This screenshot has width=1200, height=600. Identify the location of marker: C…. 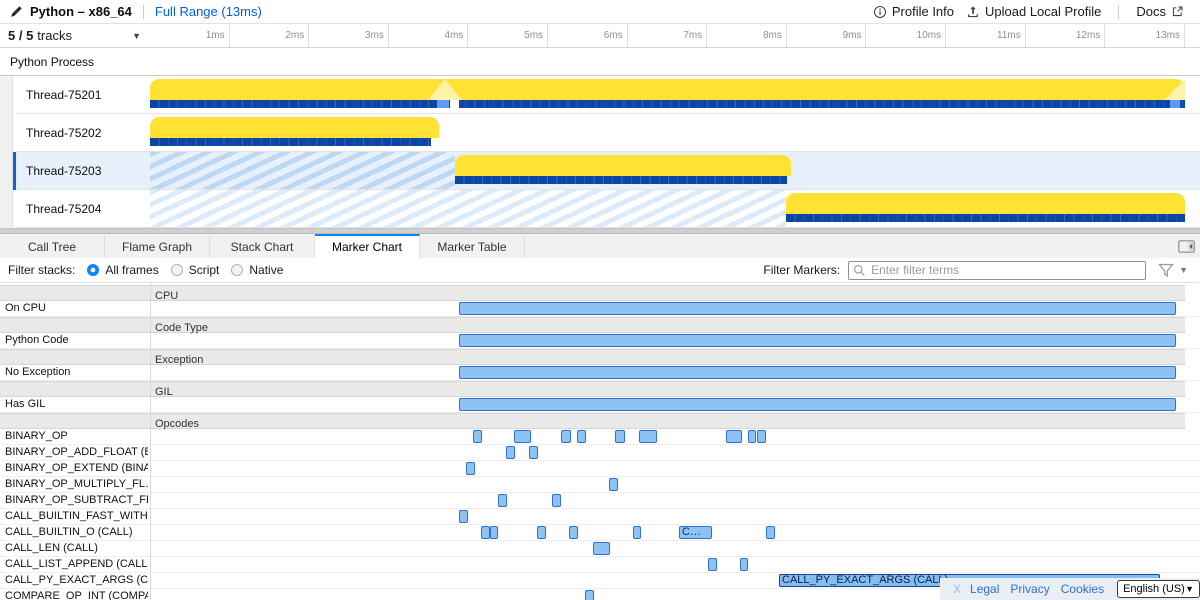
(695, 532).